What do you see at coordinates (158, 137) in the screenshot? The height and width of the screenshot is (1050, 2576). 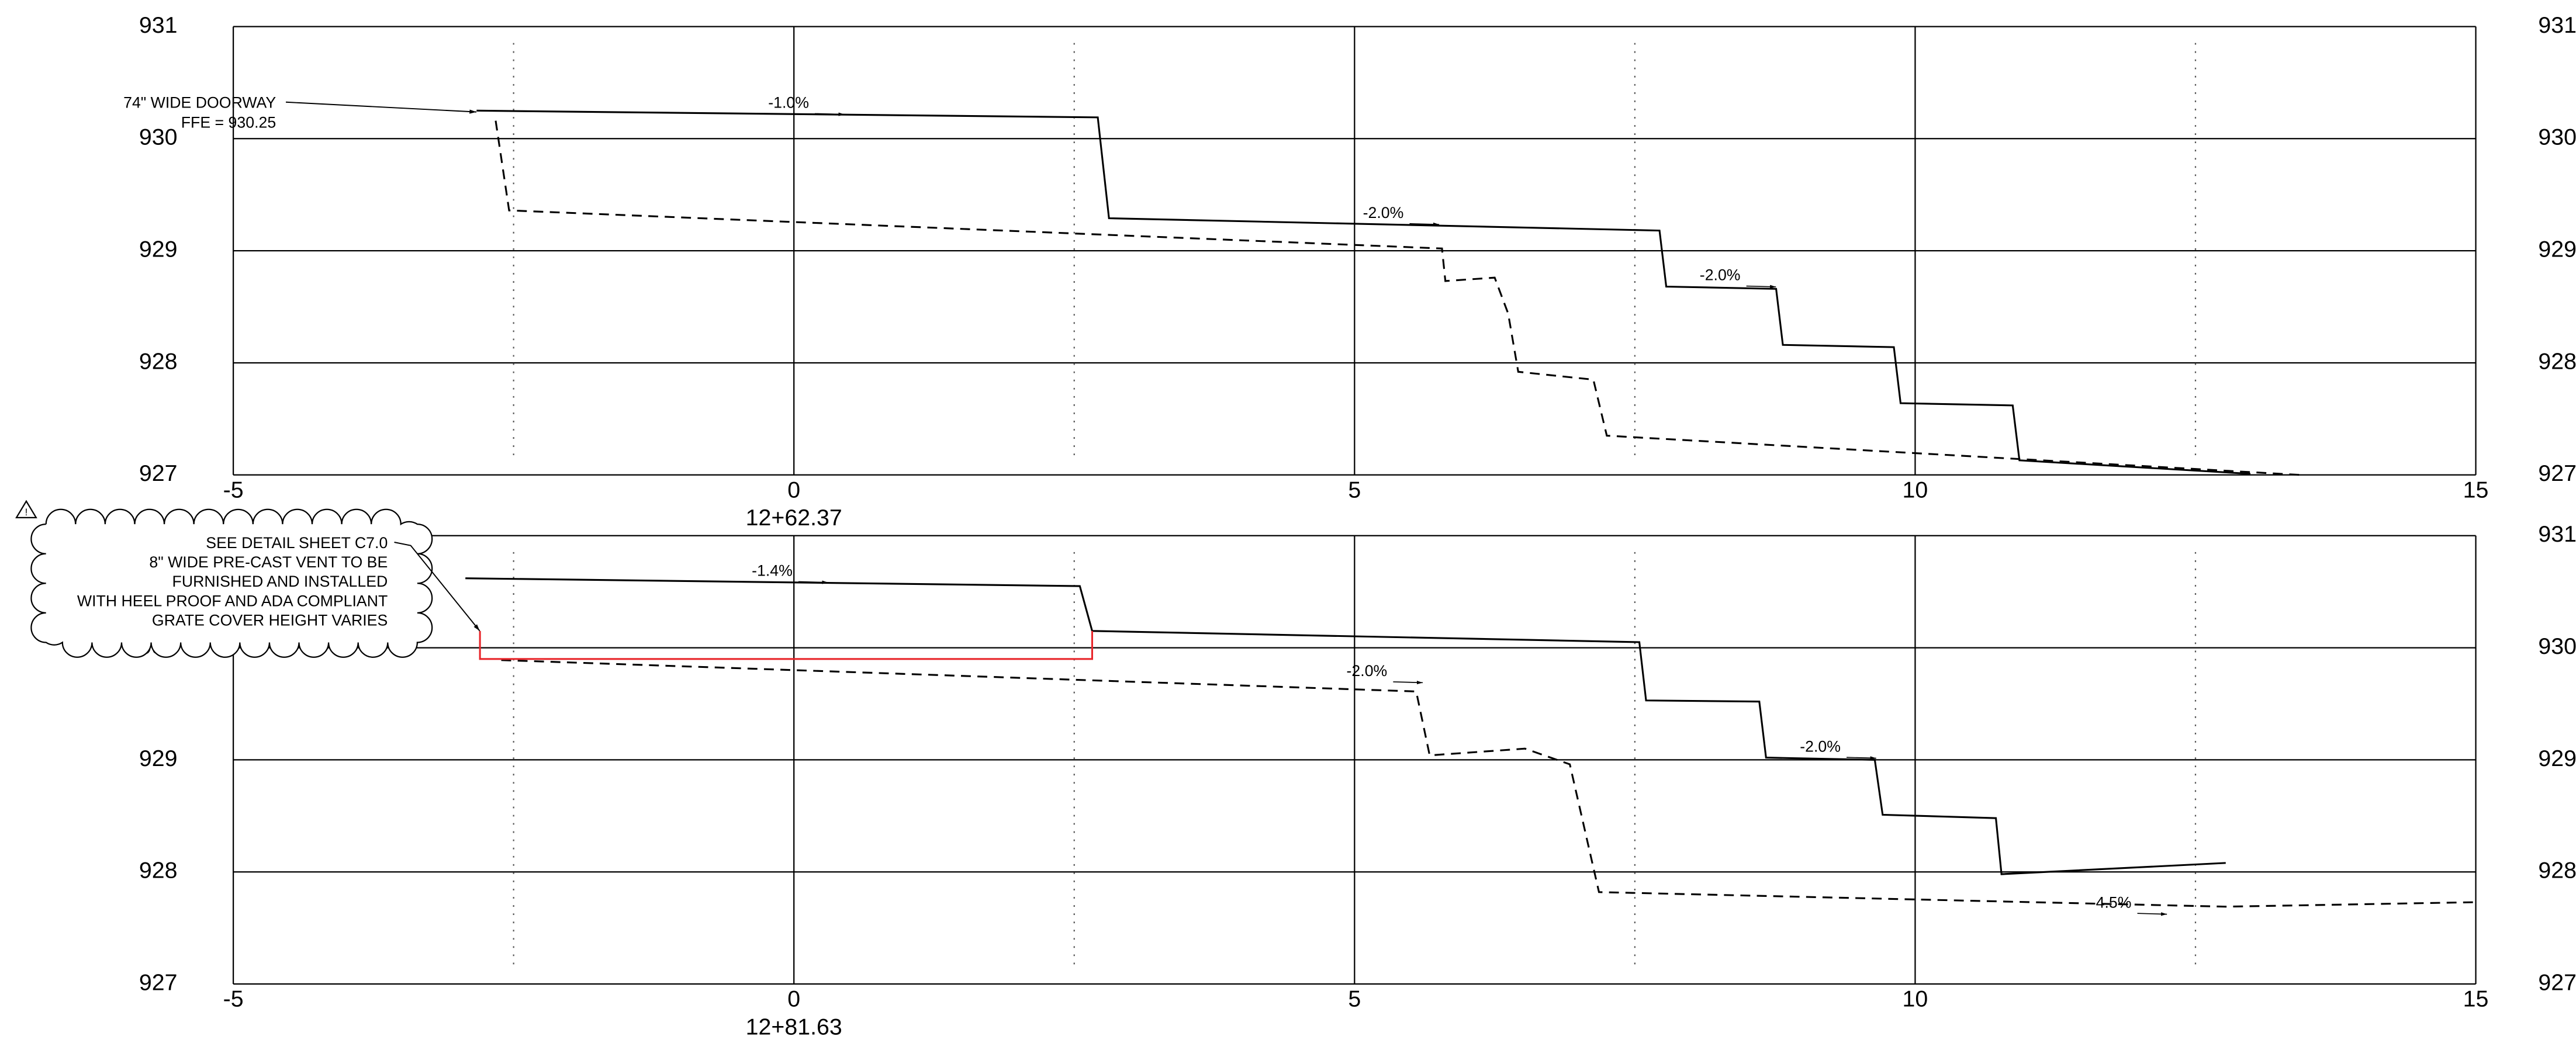 I see `y-tick-label: 930` at bounding box center [158, 137].